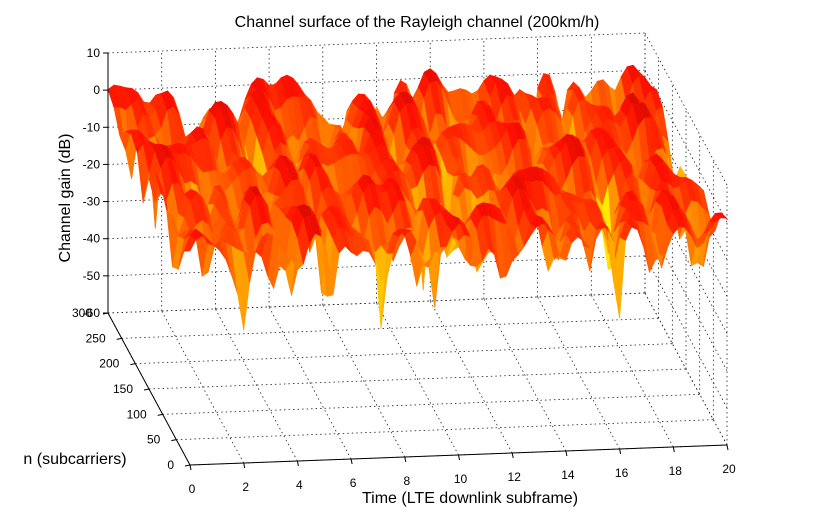 The height and width of the screenshot is (519, 827). What do you see at coordinates (109, 364) in the screenshot?
I see `y-tick-label: 200` at bounding box center [109, 364].